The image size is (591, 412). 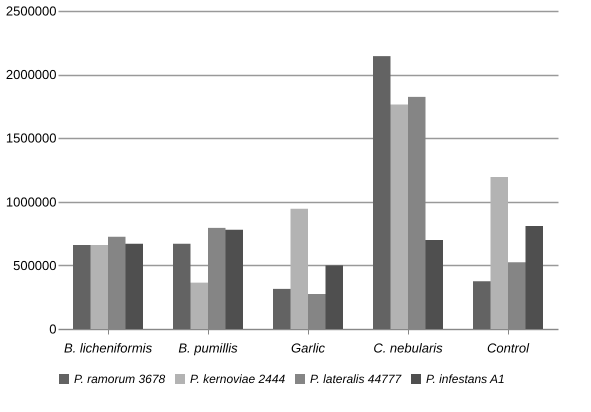 What do you see at coordinates (238, 379) in the screenshot?
I see `legend-label: P. kernoviae 2444` at bounding box center [238, 379].